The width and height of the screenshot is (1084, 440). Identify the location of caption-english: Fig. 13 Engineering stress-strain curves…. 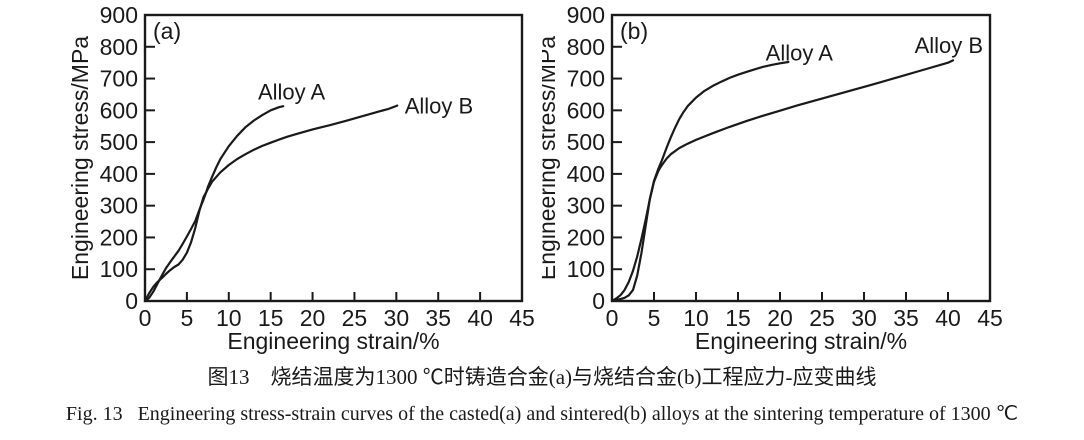
(542, 414).